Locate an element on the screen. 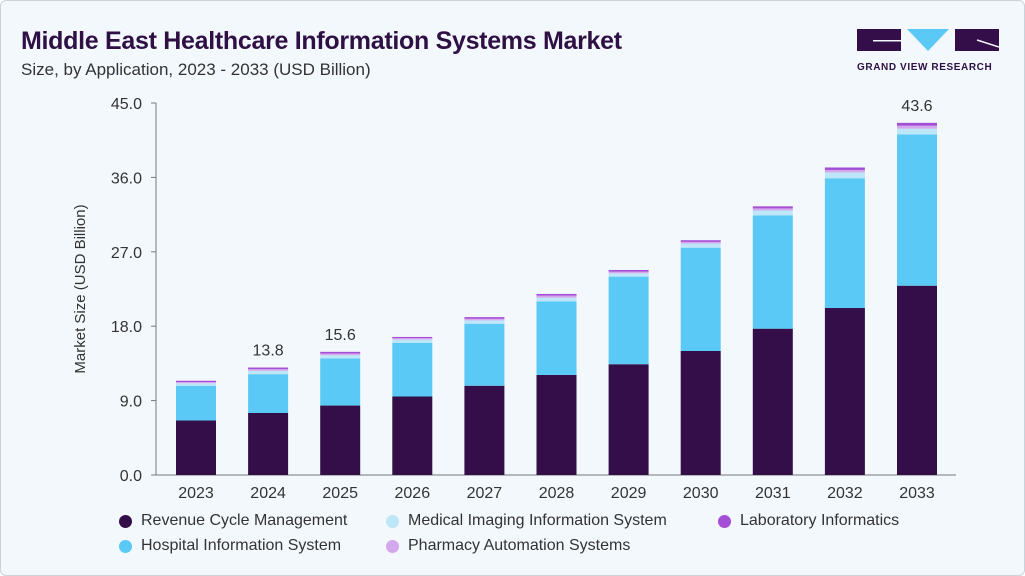  legend-item: Revenue Cycle Management is located at coordinates (233, 521).